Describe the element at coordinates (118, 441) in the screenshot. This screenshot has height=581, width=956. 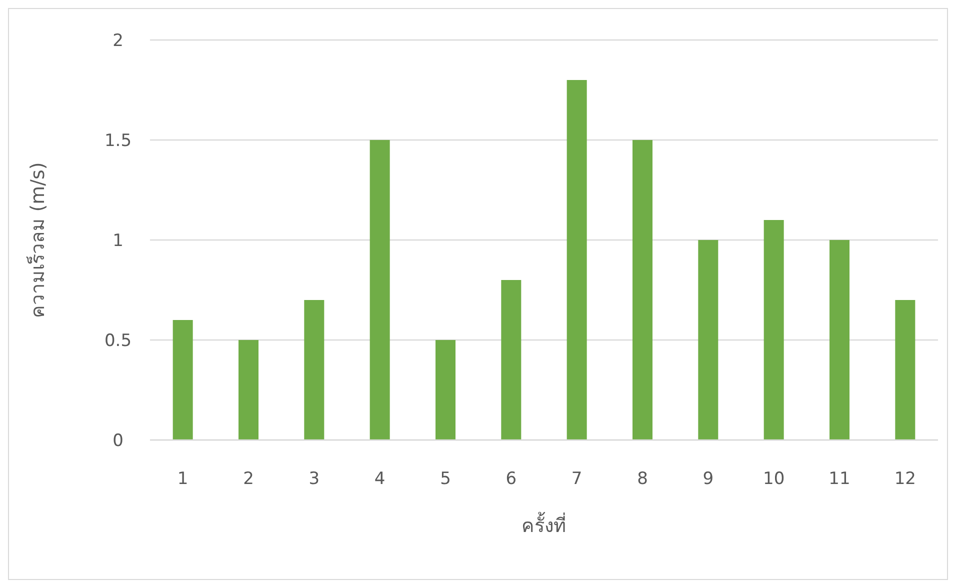
I see `y-tick-label: 0` at that location.